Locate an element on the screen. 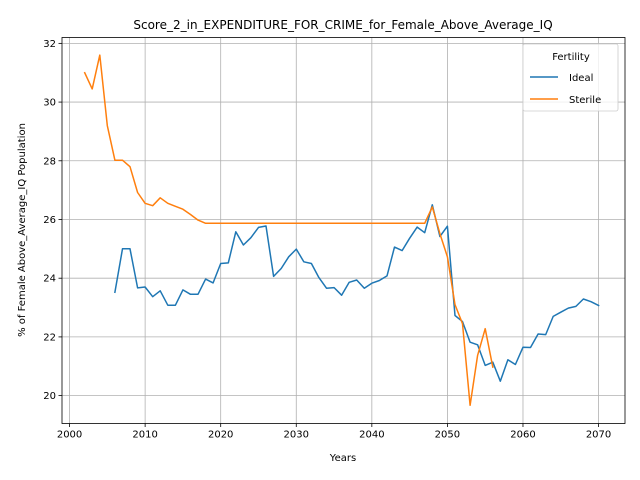 This screenshot has height=480, width=640. x-tick-label: 2000 is located at coordinates (69, 435).